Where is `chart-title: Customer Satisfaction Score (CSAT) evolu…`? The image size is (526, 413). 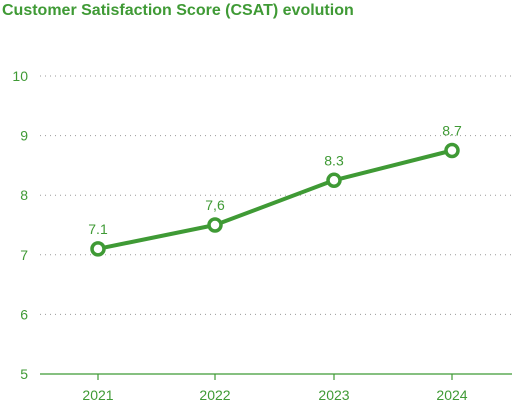 chart-title: Customer Satisfaction Score (CSAT) evolu… is located at coordinates (178, 10).